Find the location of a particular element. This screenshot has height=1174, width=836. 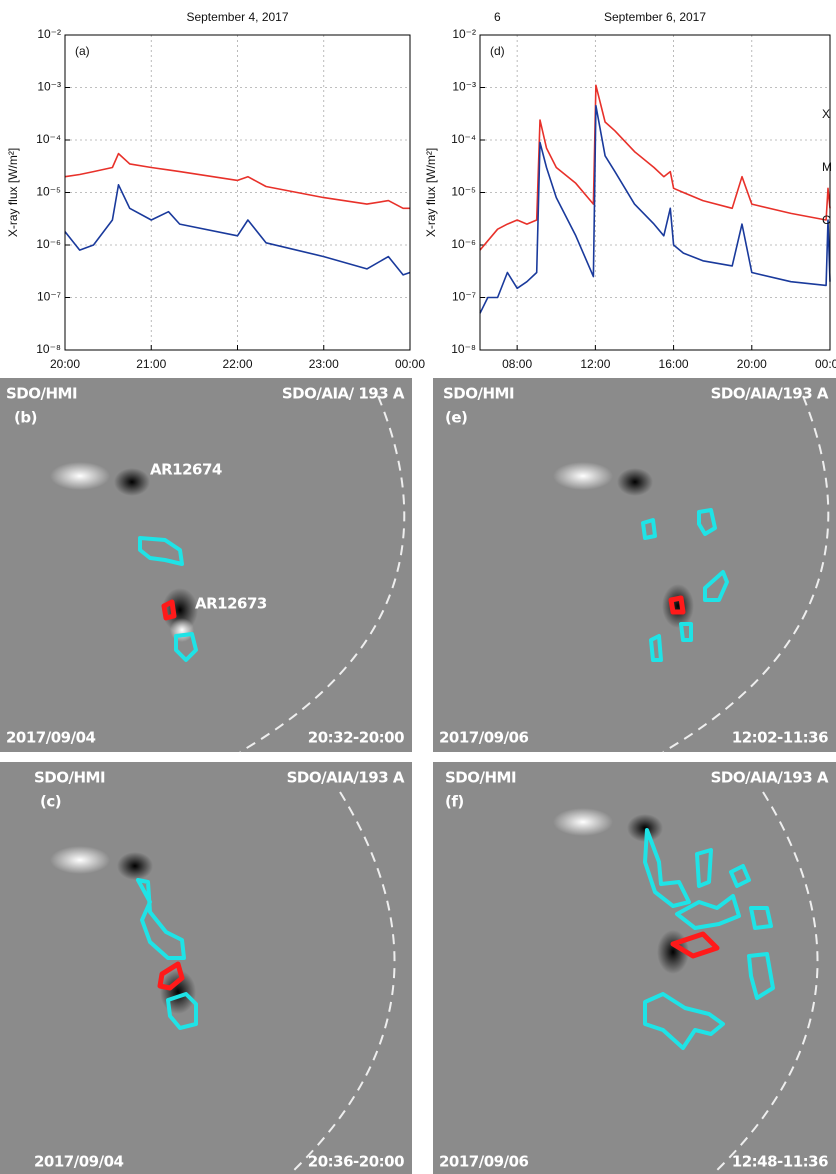

panel-label: (d) is located at coordinates (497, 51).